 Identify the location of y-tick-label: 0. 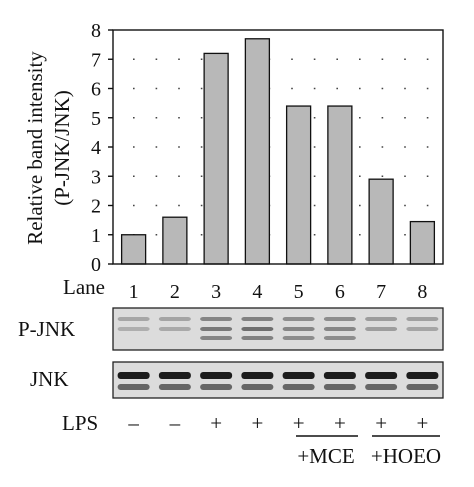
(96, 265).